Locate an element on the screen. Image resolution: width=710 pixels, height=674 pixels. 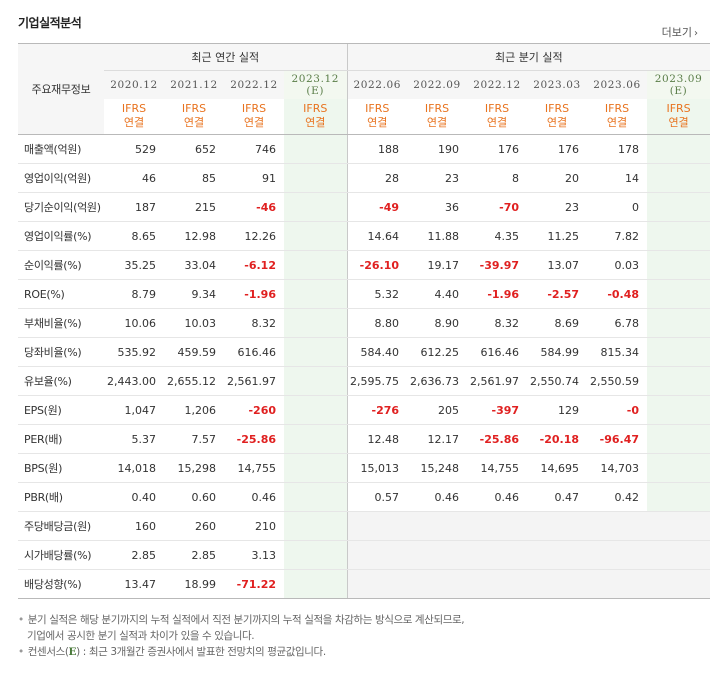
value-cell: 8.32 is located at coordinates (254, 323).